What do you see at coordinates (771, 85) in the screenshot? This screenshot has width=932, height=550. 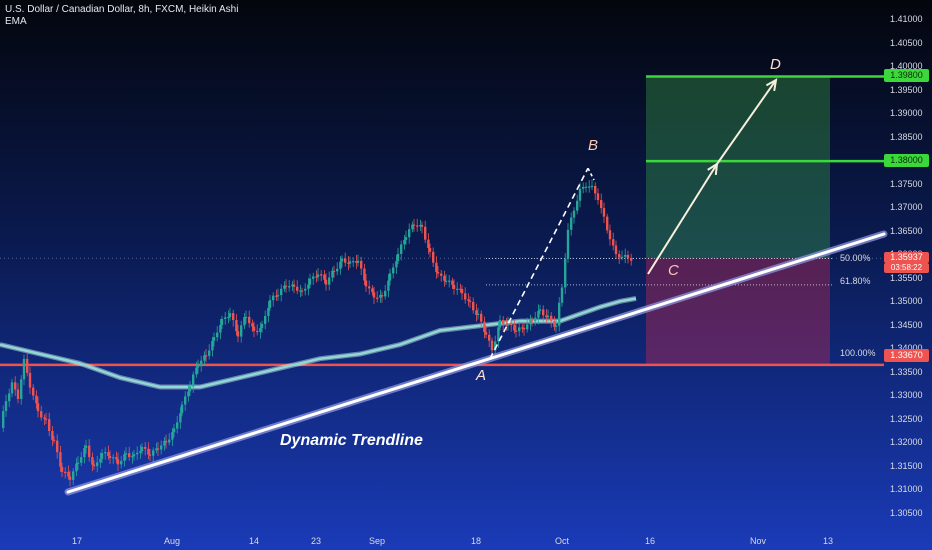 I see `arrow-mid-d-head` at bounding box center [771, 85].